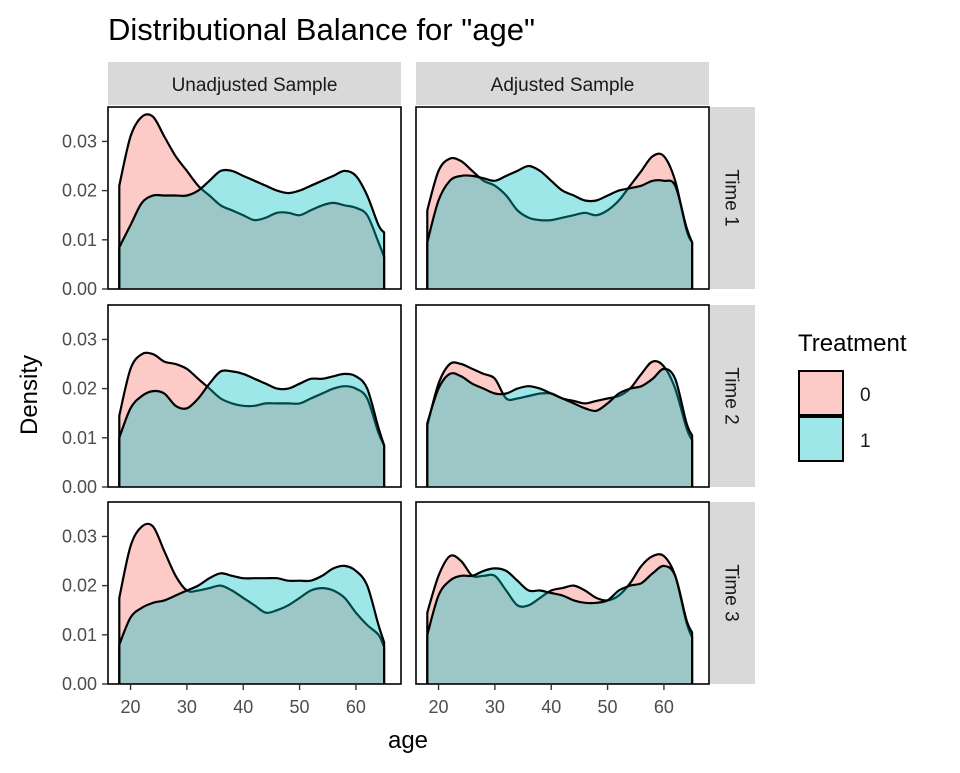 Image resolution: width=960 pixels, height=773 pixels. I want to click on legend-label: 1, so click(865, 441).